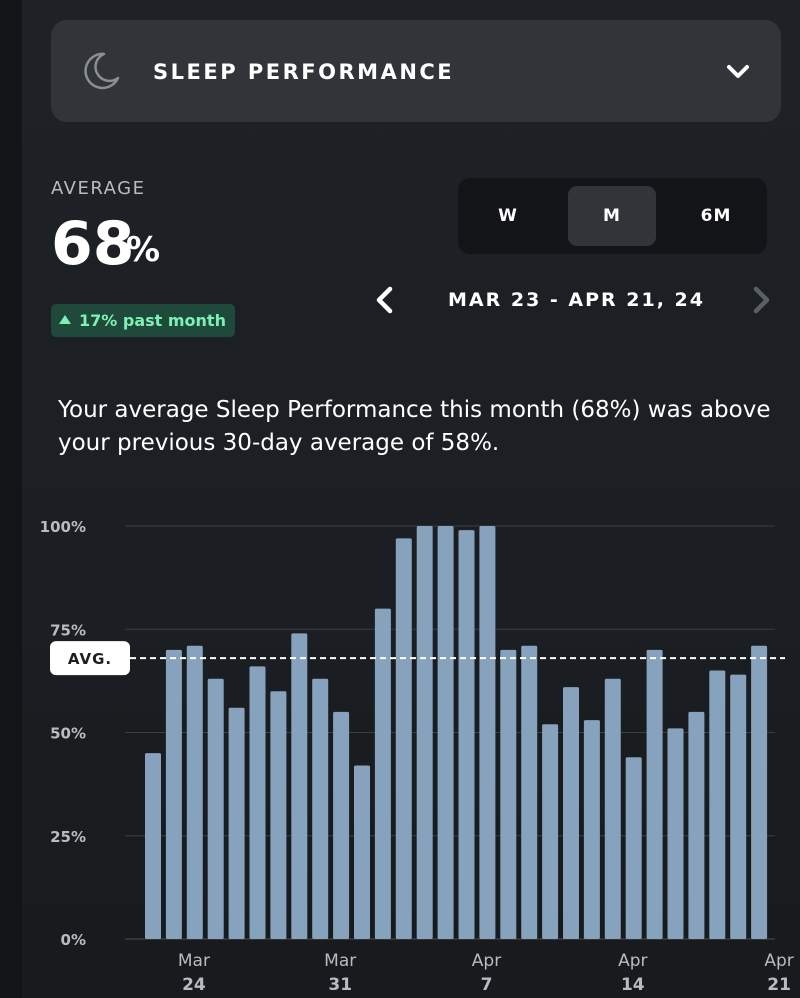 This screenshot has height=998, width=800. What do you see at coordinates (385, 300) in the screenshot?
I see `chevron-left-icon` at bounding box center [385, 300].